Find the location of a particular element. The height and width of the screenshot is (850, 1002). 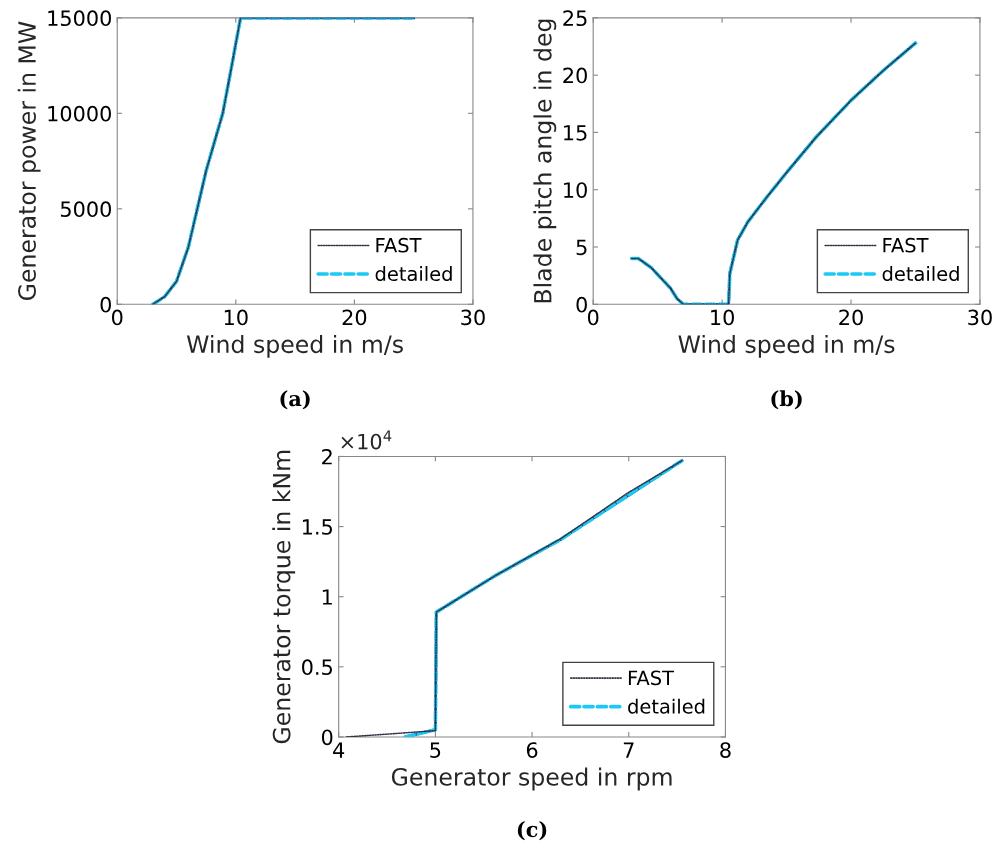

text: (c) is located at coordinates (532, 831).